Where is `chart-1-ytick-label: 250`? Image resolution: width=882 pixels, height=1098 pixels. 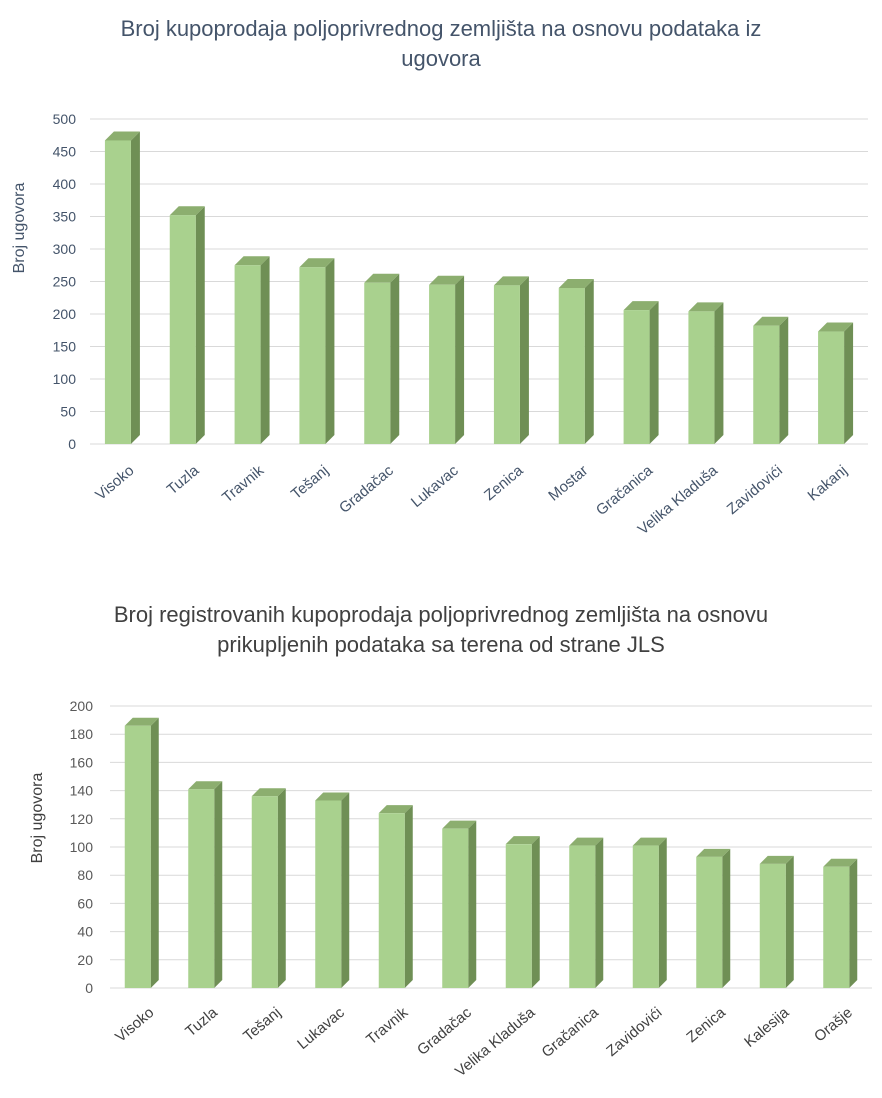 chart-1-ytick-label: 250 is located at coordinates (65, 282).